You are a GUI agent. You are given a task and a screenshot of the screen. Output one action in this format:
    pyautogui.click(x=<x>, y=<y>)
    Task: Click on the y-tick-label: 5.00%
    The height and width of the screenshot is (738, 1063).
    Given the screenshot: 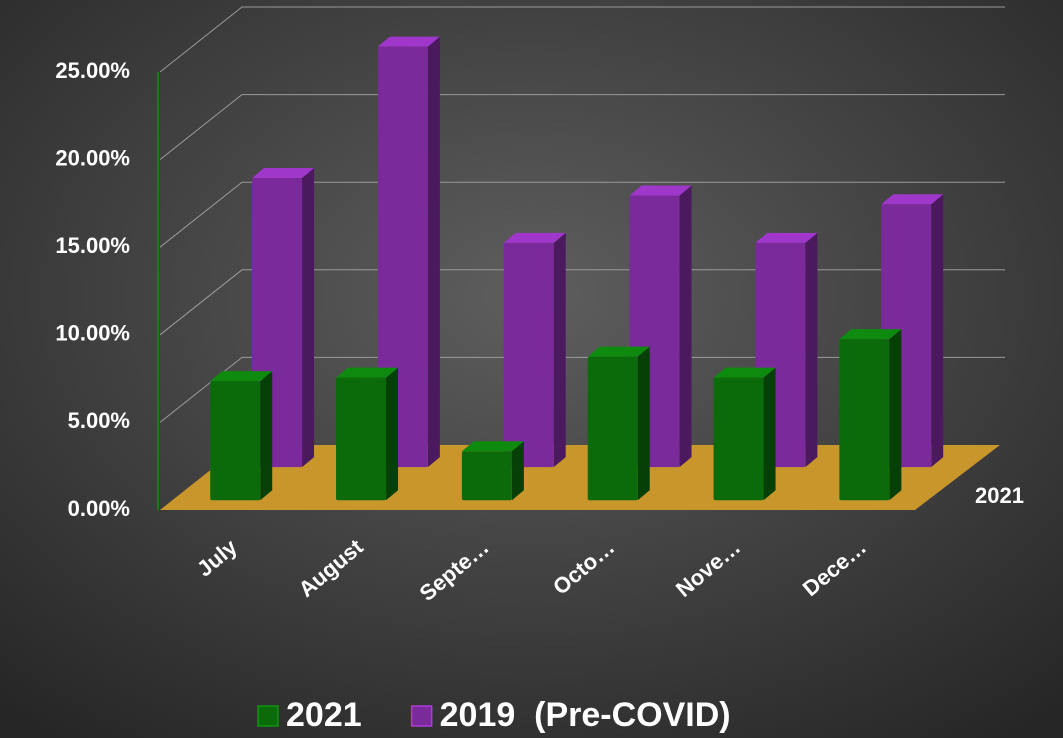 What is the action you would take?
    pyautogui.click(x=99, y=420)
    